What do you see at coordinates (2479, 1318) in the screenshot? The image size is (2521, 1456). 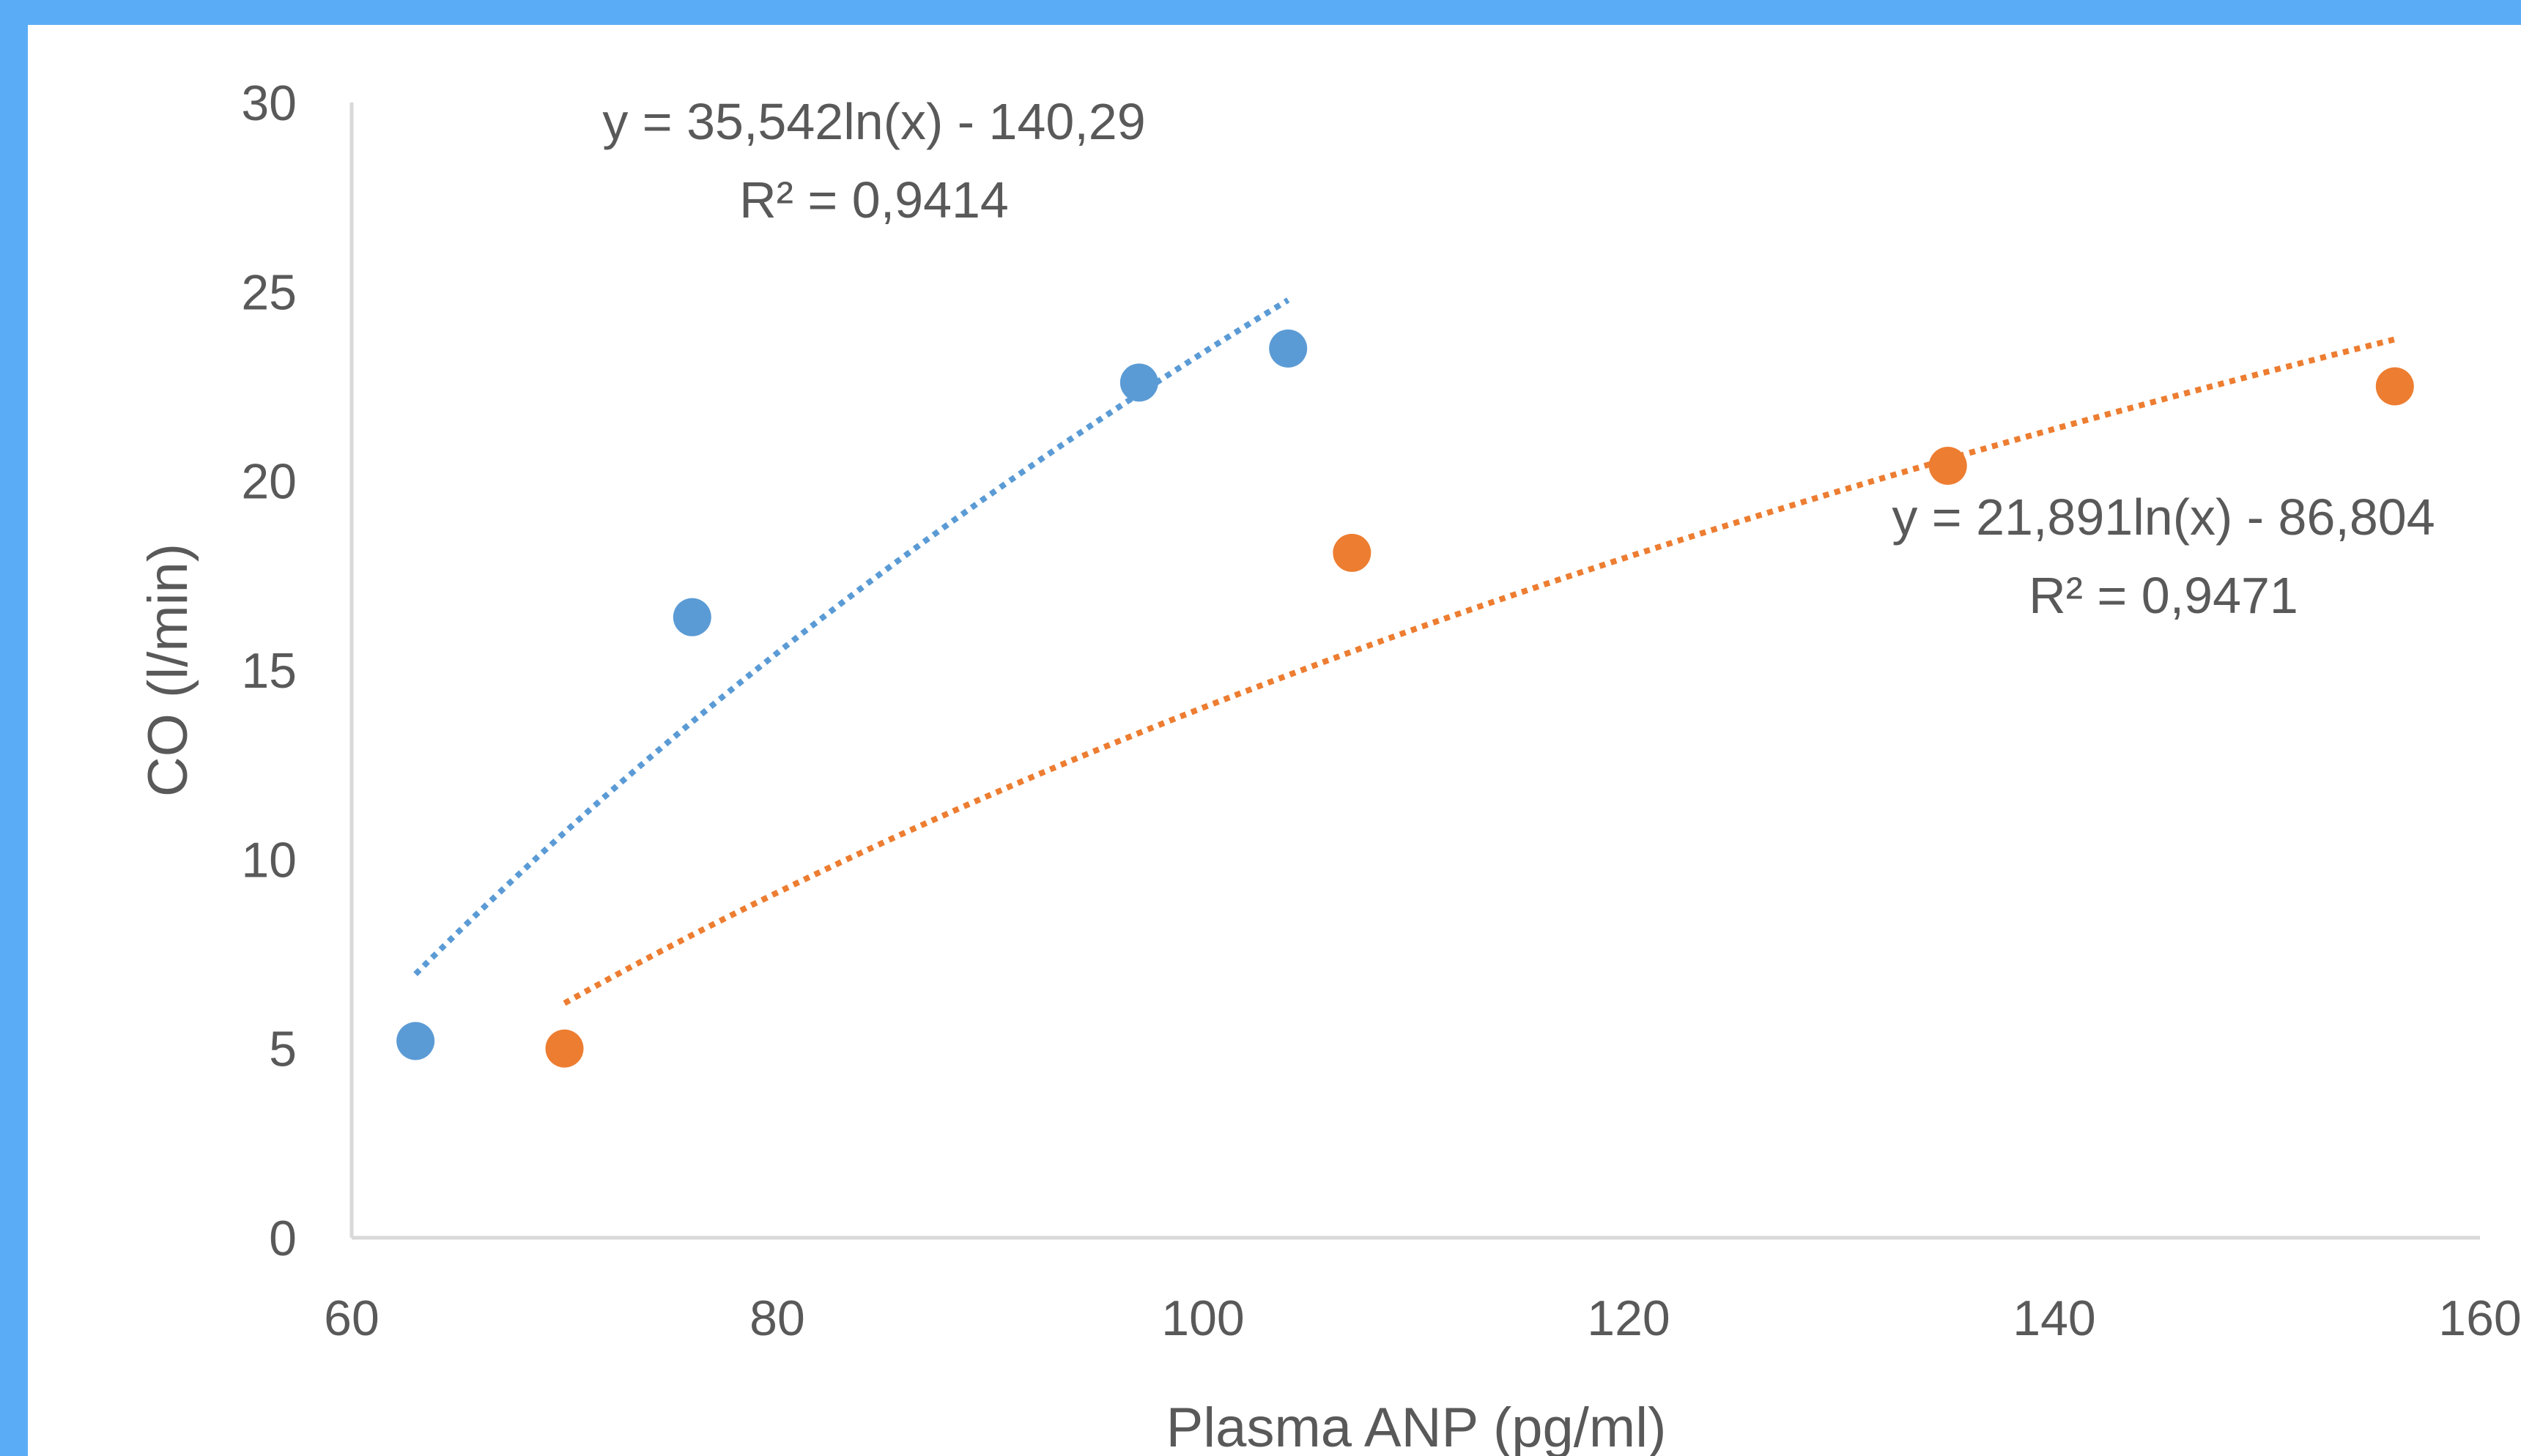 I see `x-tick-label: 160` at bounding box center [2479, 1318].